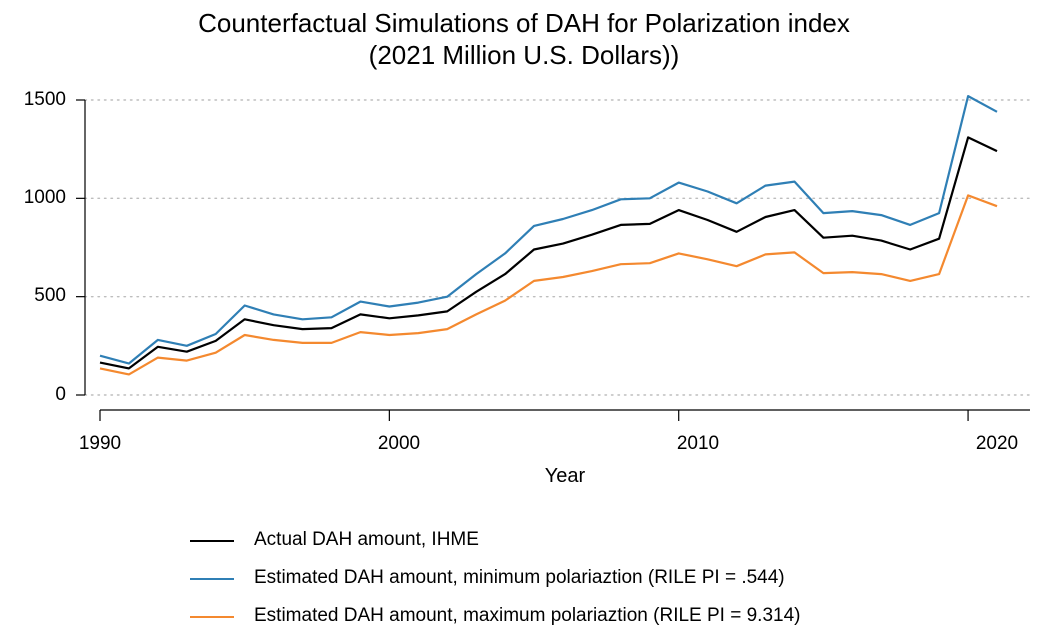  What do you see at coordinates (44, 197) in the screenshot?
I see `y-tick-label: 1000` at bounding box center [44, 197].